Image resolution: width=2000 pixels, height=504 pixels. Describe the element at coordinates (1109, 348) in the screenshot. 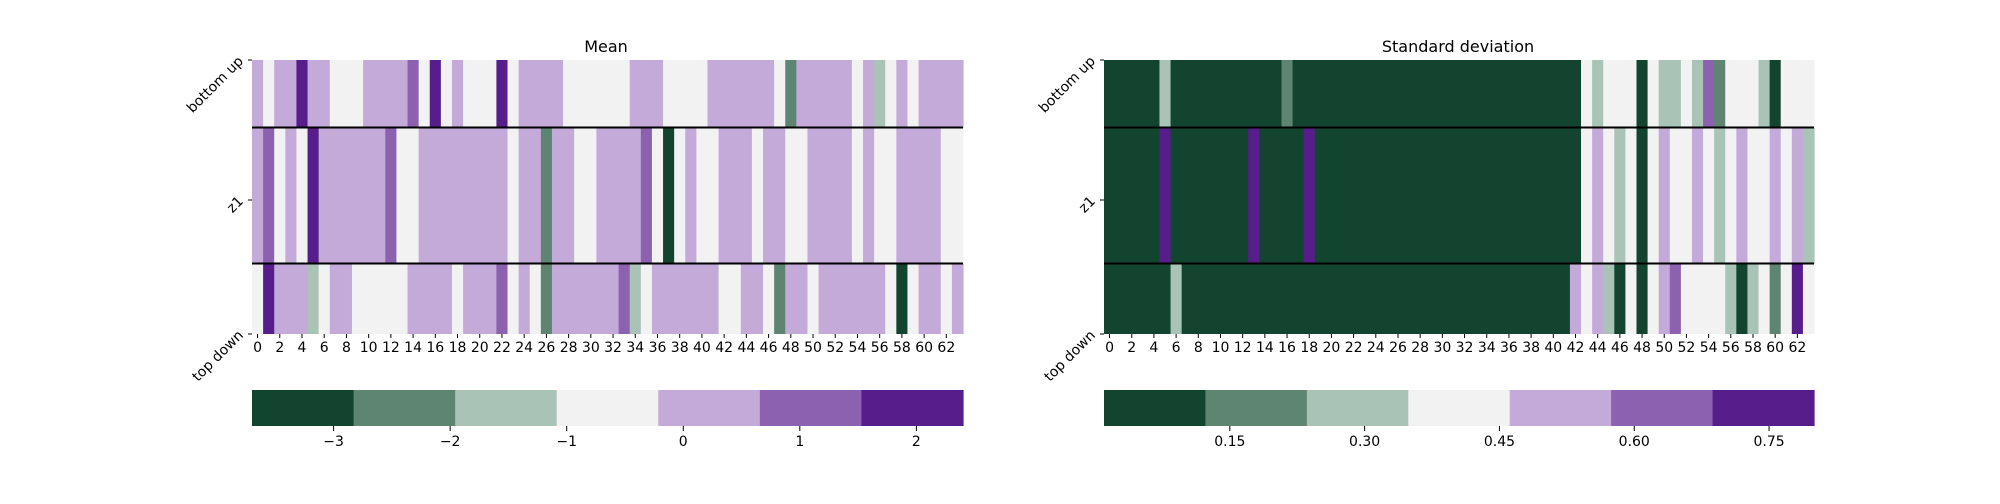

I see `std-x-tick-label: 0` at that location.